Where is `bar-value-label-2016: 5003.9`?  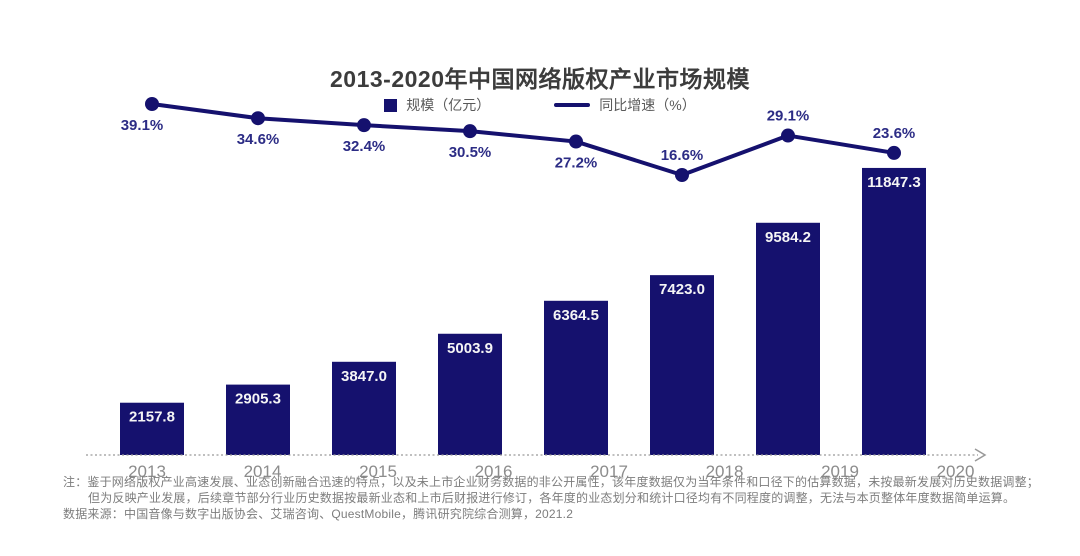
bar-value-label-2016: 5003.9 is located at coordinates (470, 348).